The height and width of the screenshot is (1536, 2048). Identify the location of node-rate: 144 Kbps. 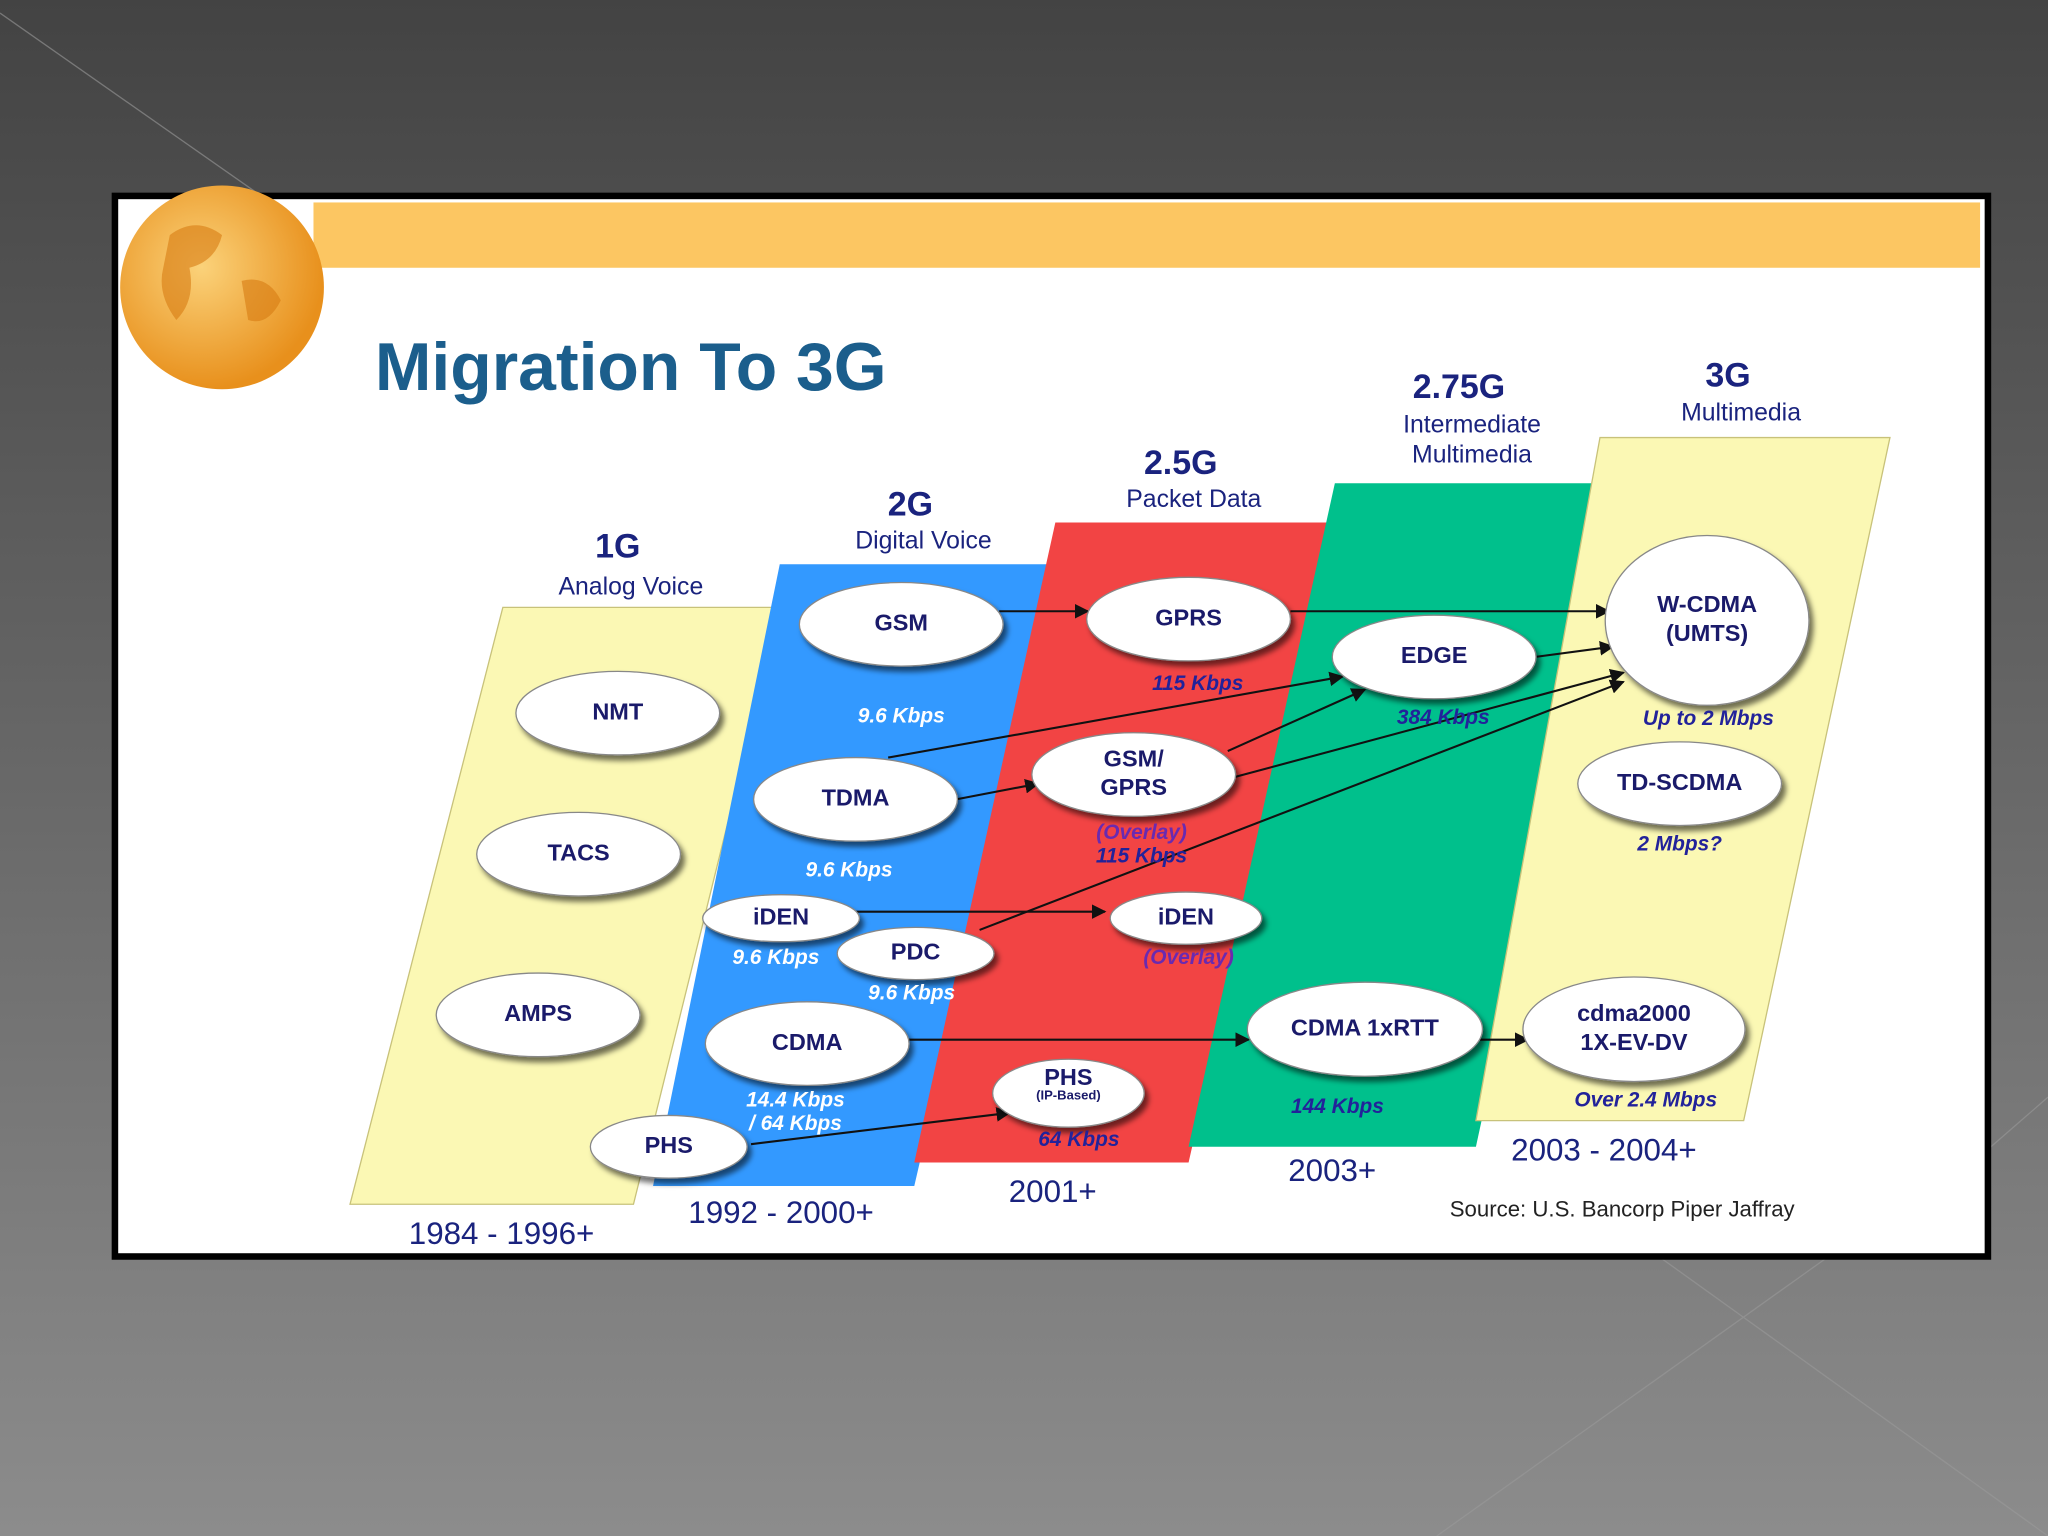
(1337, 1106).